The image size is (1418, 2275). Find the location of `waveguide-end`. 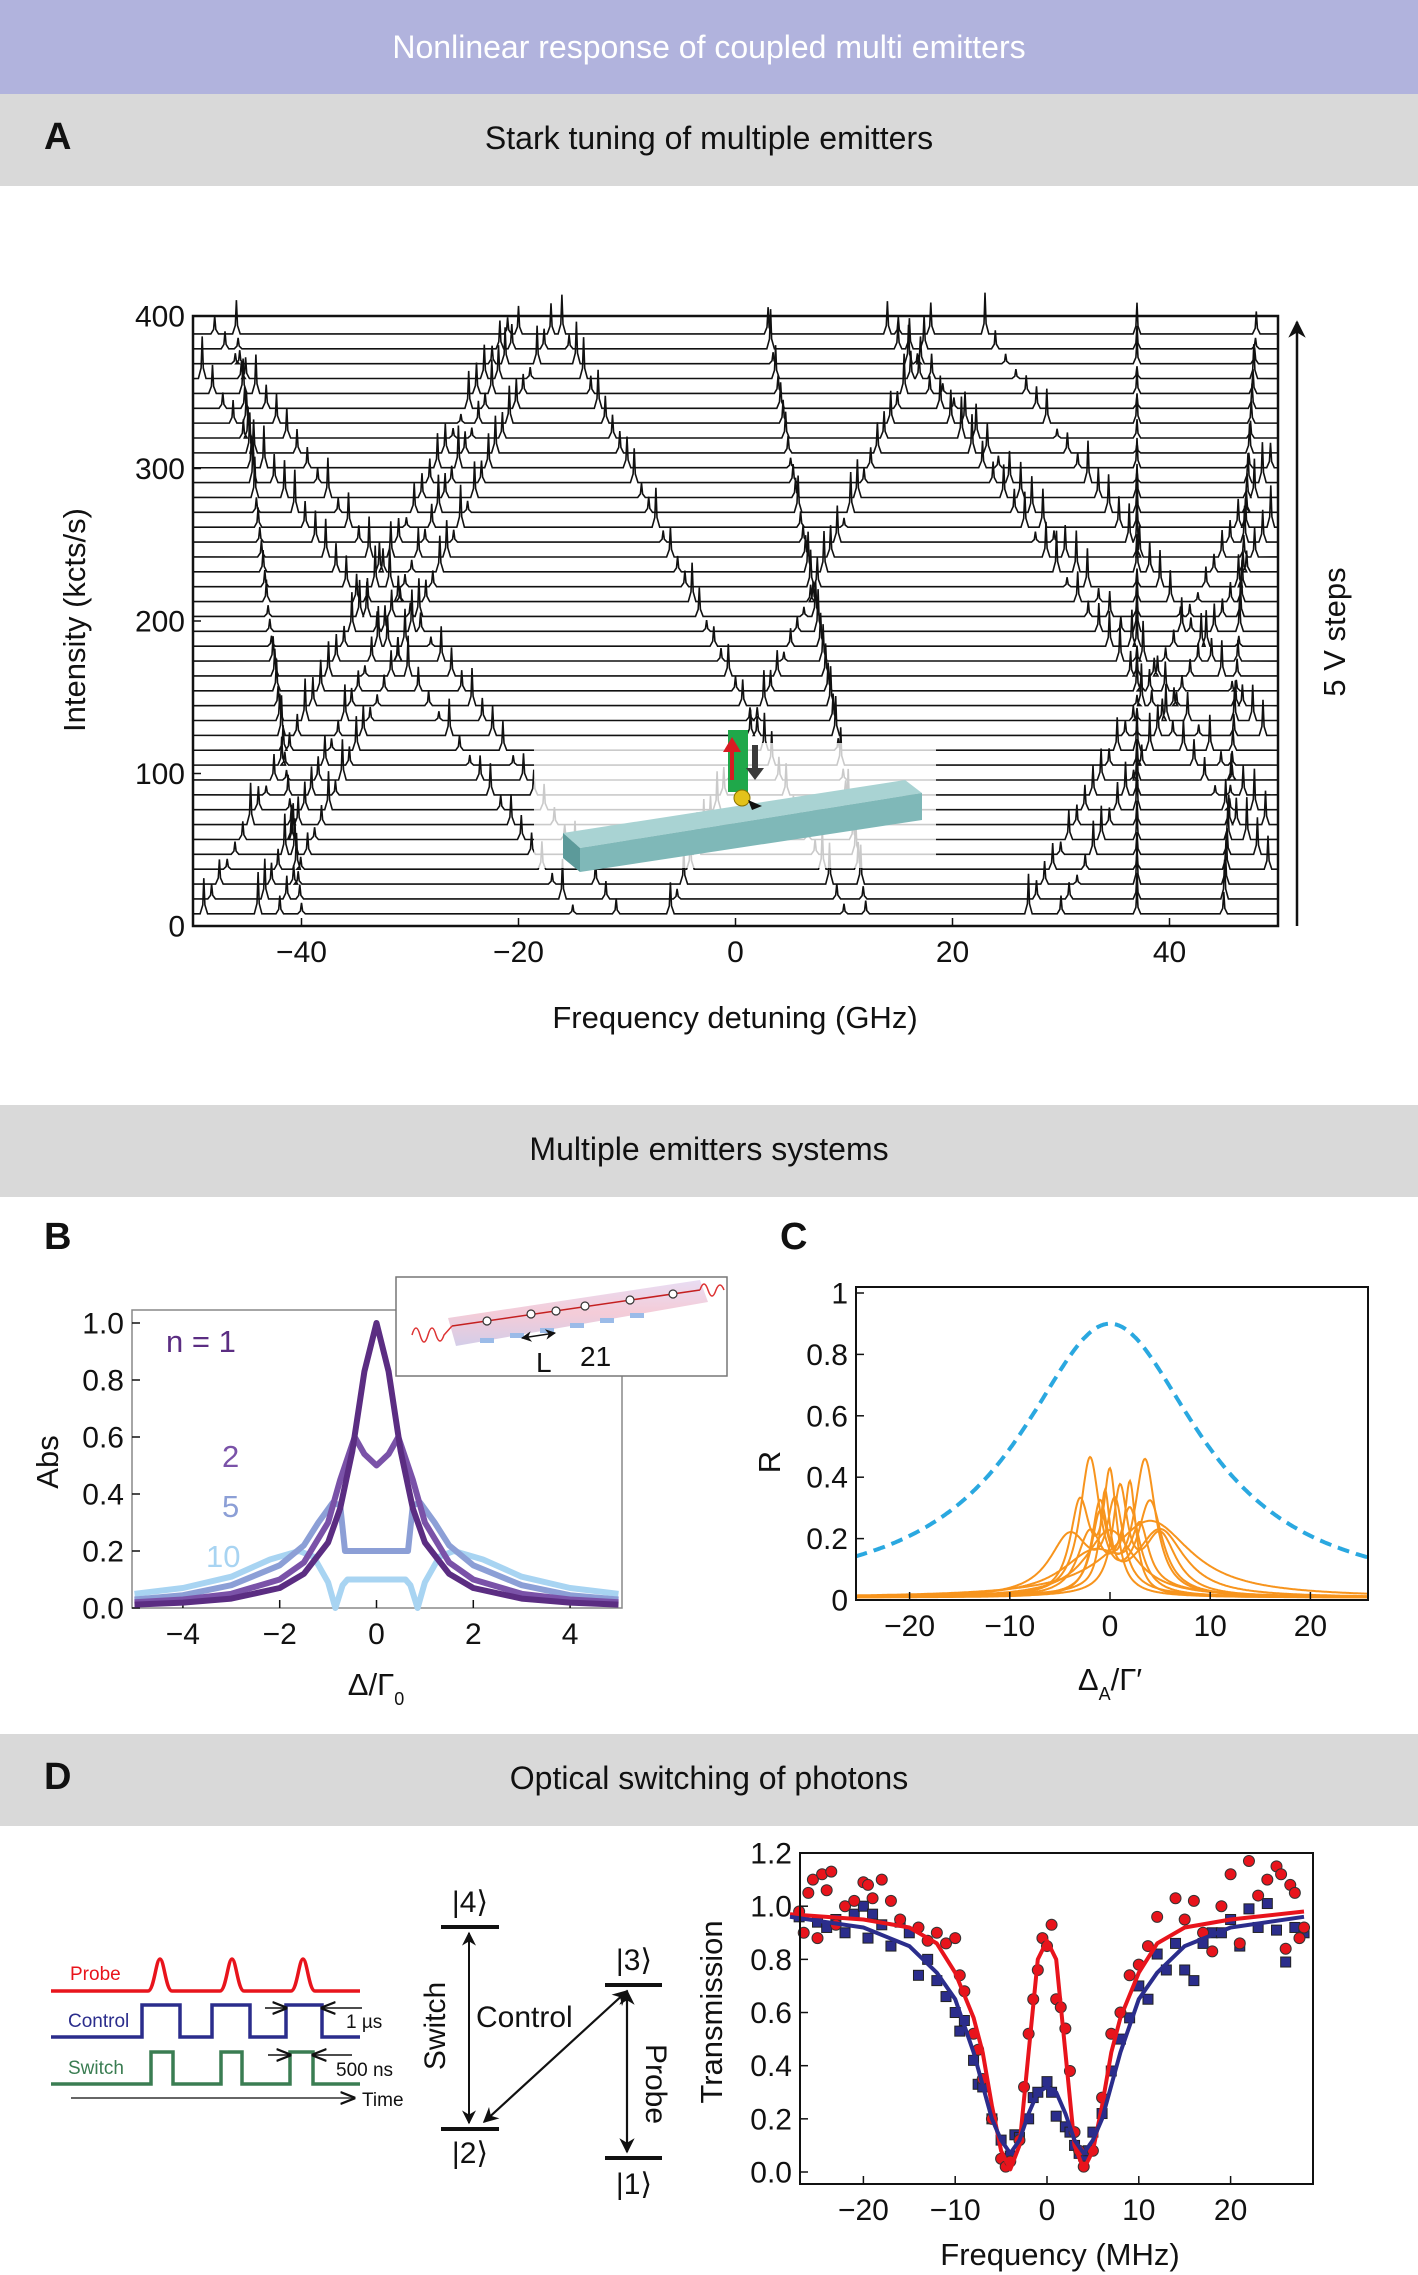

waveguide-end is located at coordinates (571, 852).